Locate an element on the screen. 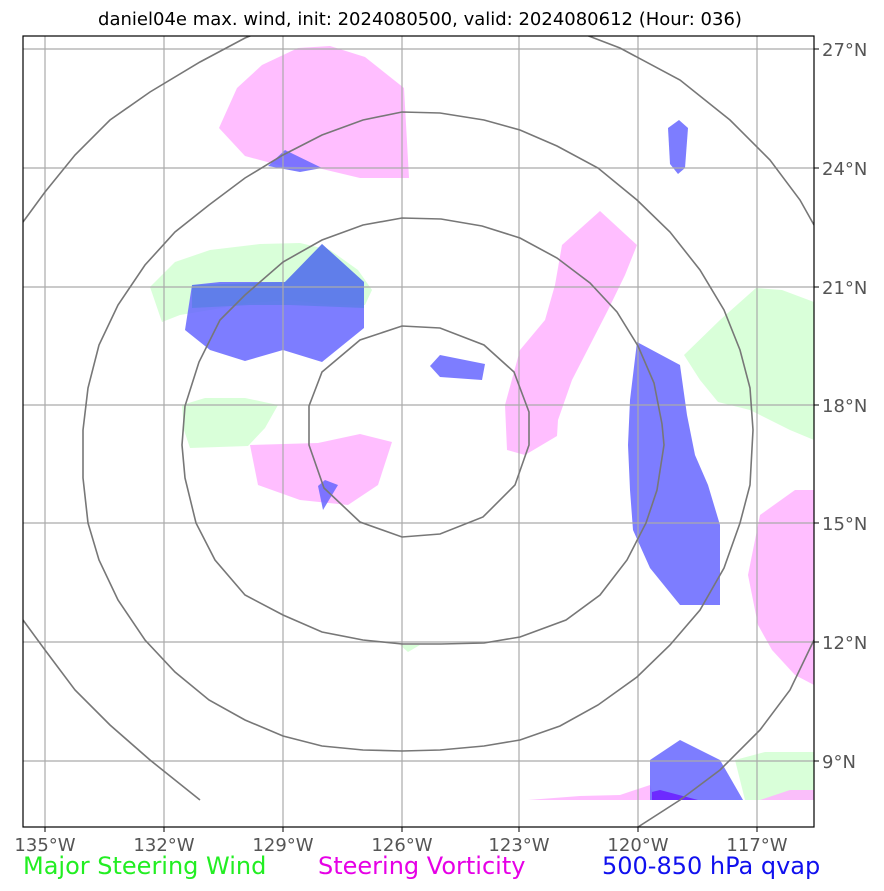 This screenshot has width=884, height=891. vorticity-area-east is located at coordinates (781, 587).